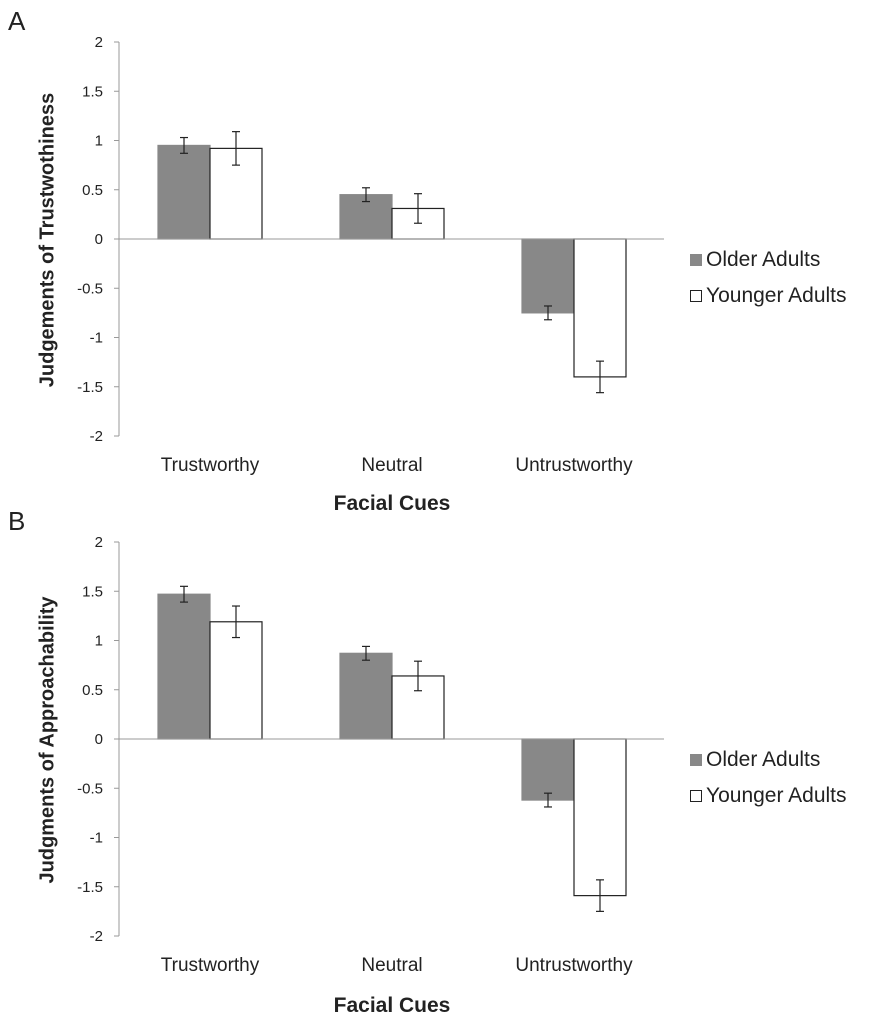 The height and width of the screenshot is (1018, 871). Describe the element at coordinates (17, 21) in the screenshot. I see `panel-label: A` at that location.